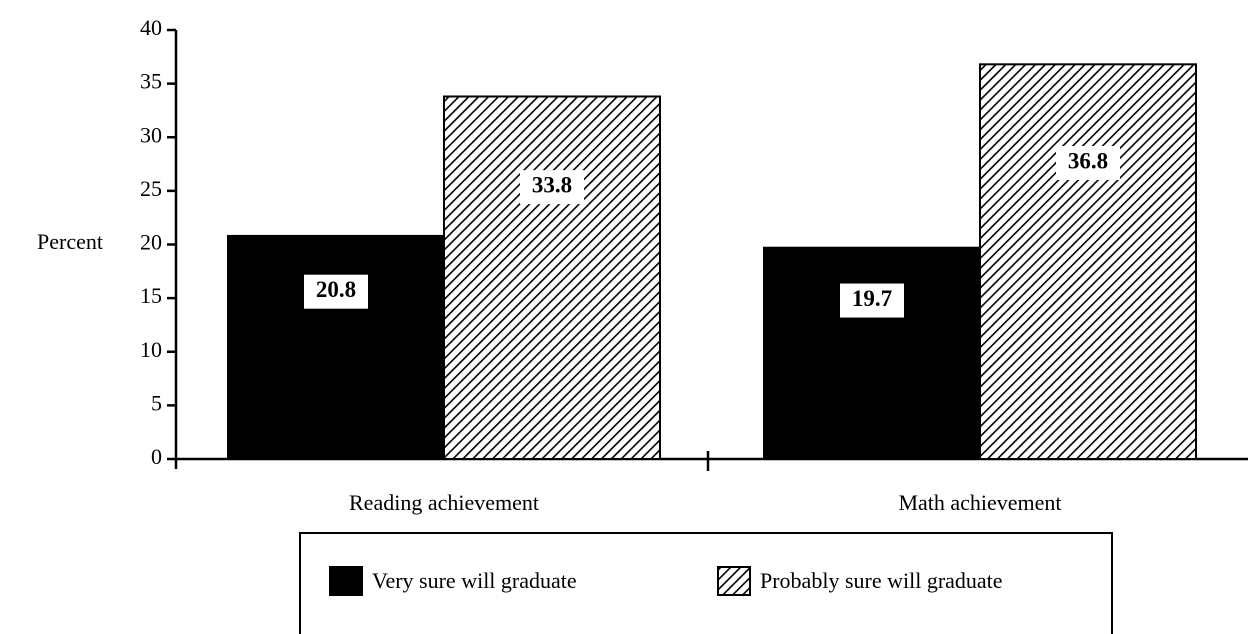  I want to click on value-label: 20.8, so click(336, 289).